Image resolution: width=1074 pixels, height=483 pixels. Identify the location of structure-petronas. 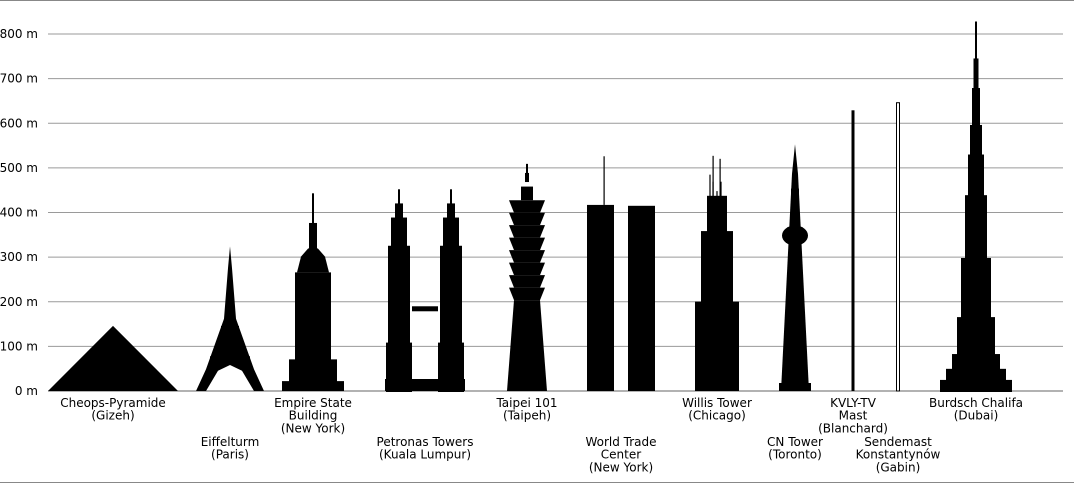
(425, 290).